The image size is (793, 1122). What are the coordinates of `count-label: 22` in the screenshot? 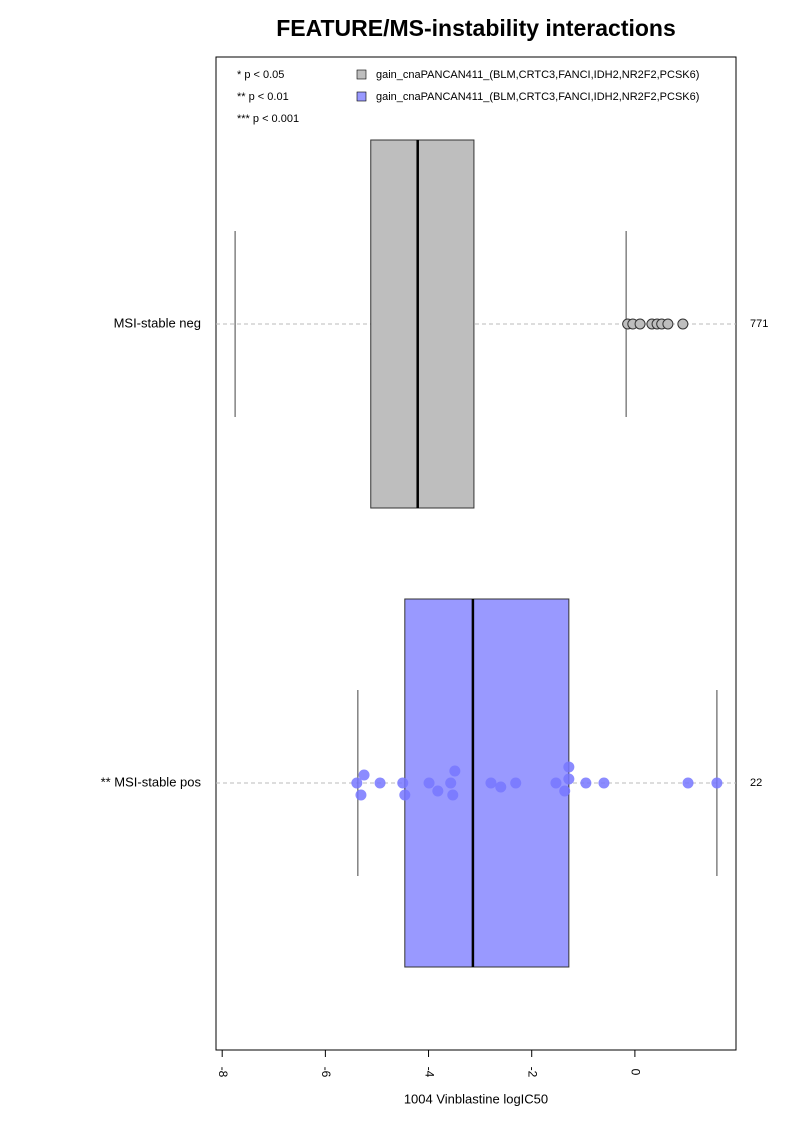 It's located at (756, 783).